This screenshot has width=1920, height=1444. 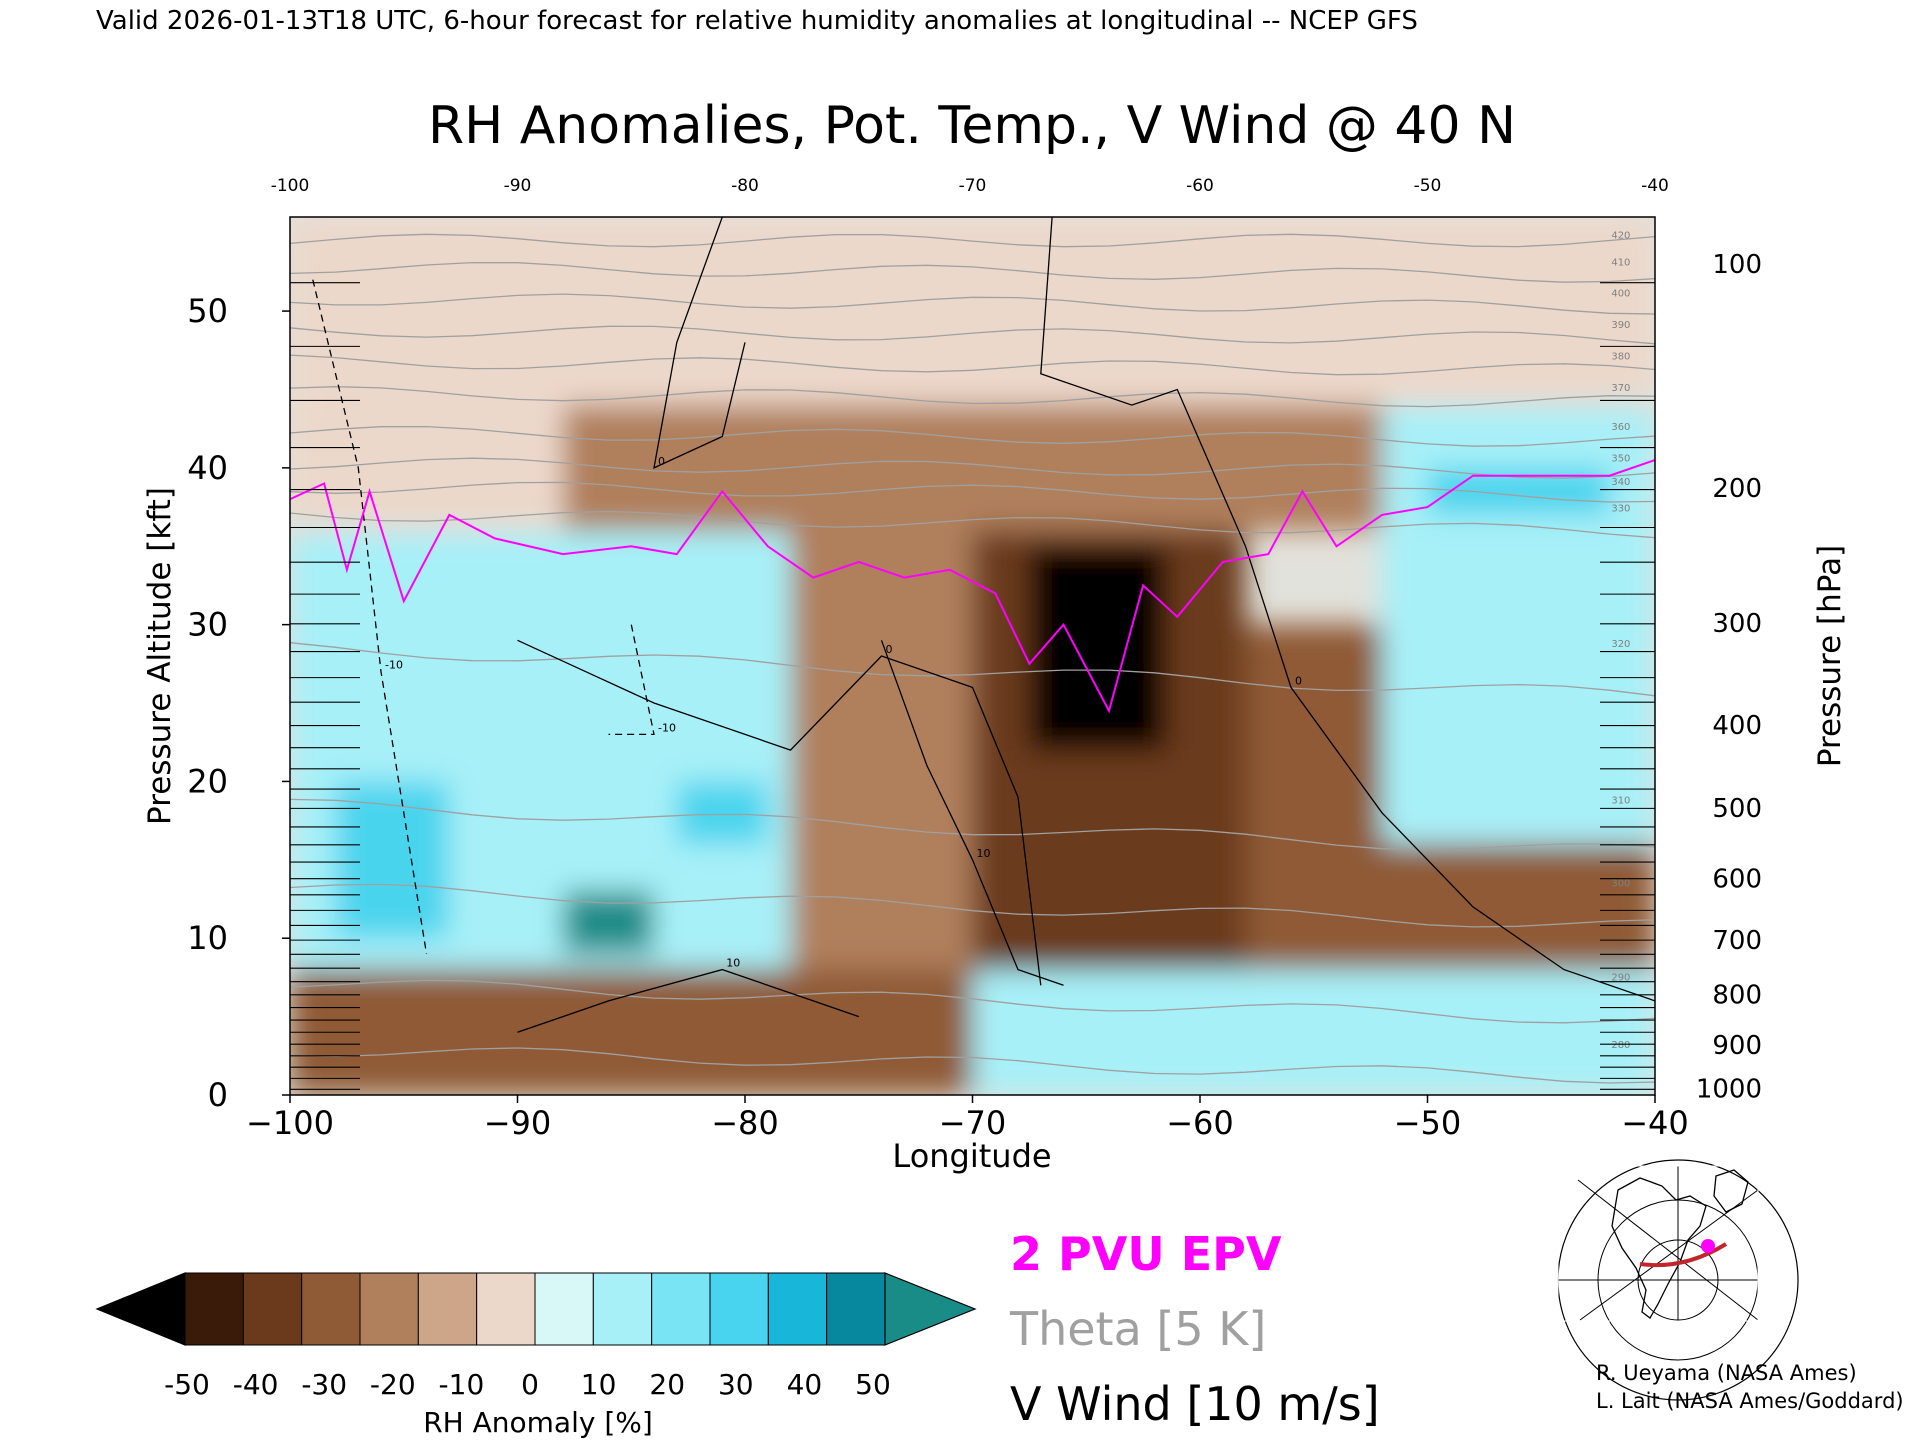 What do you see at coordinates (1659, 1248) in the screenshot?
I see `north-america-coastline` at bounding box center [1659, 1248].